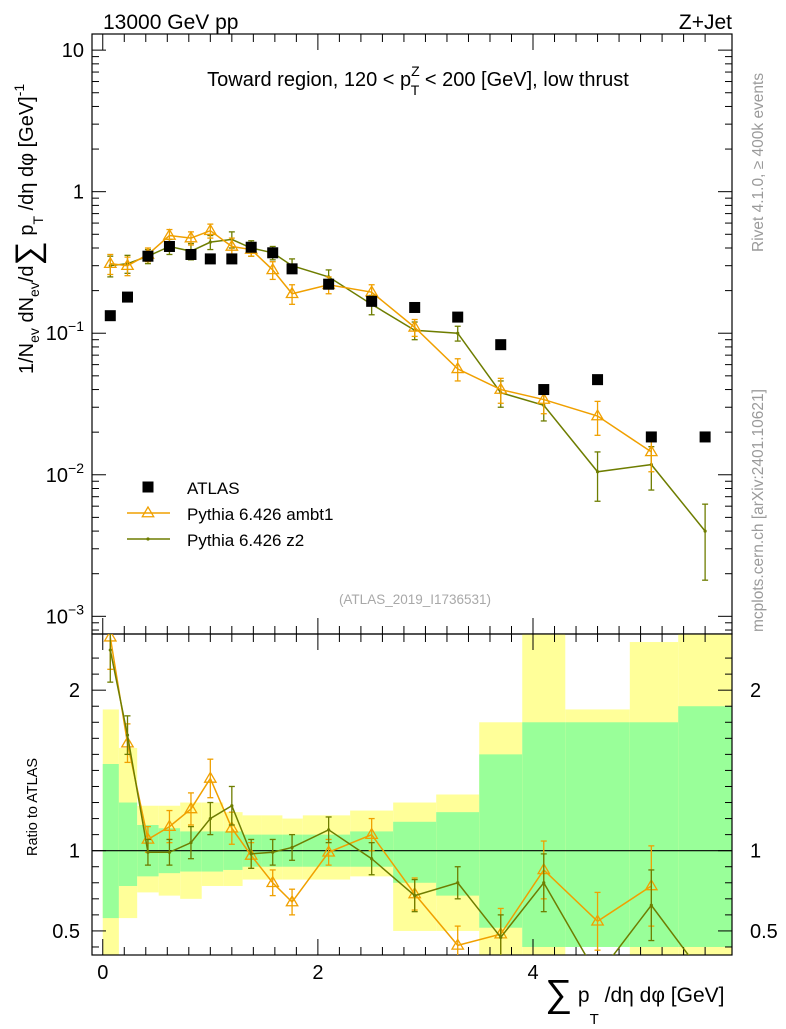 The width and height of the screenshot is (786, 1029). What do you see at coordinates (415, 71) in the screenshot?
I see `title-superscript: Z` at bounding box center [415, 71].